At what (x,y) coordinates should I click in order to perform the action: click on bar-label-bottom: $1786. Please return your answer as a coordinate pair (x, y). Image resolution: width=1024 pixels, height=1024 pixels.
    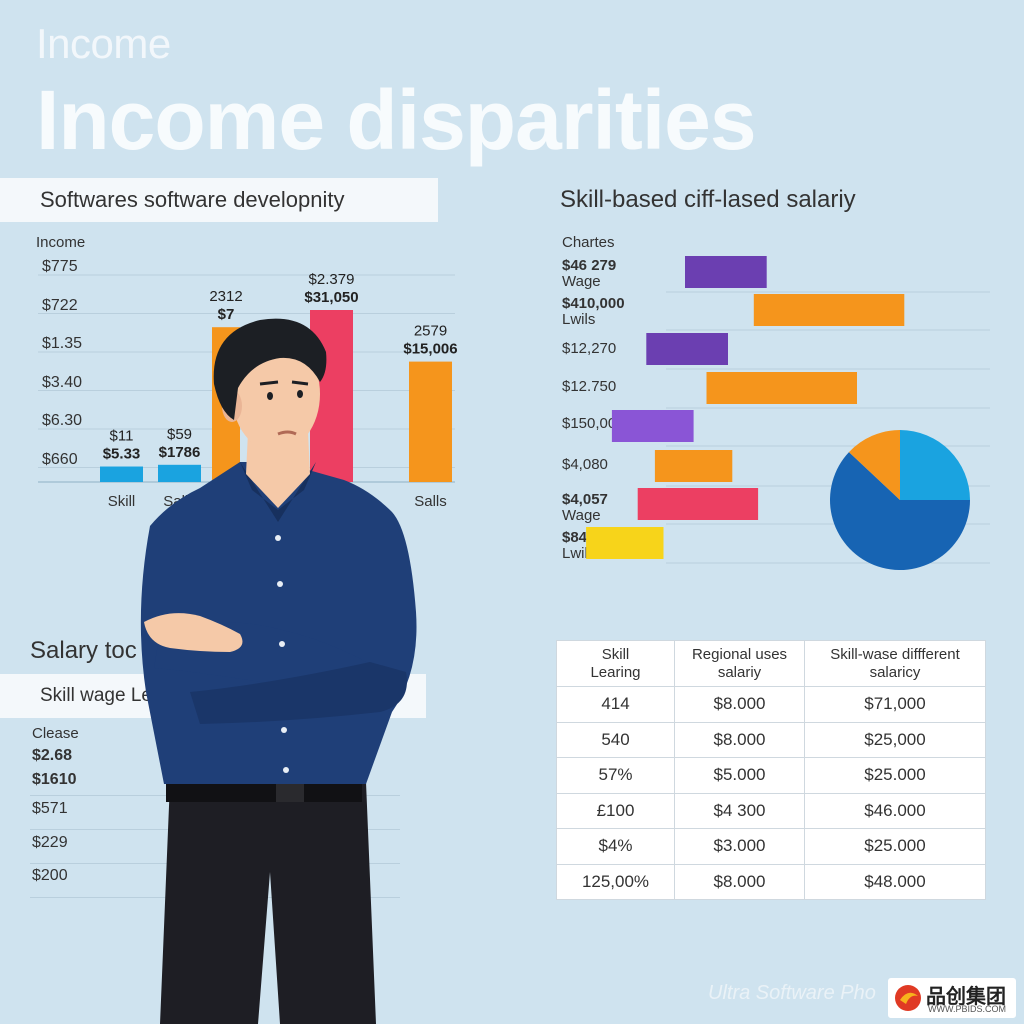
    Looking at the image, I should click on (180, 452).